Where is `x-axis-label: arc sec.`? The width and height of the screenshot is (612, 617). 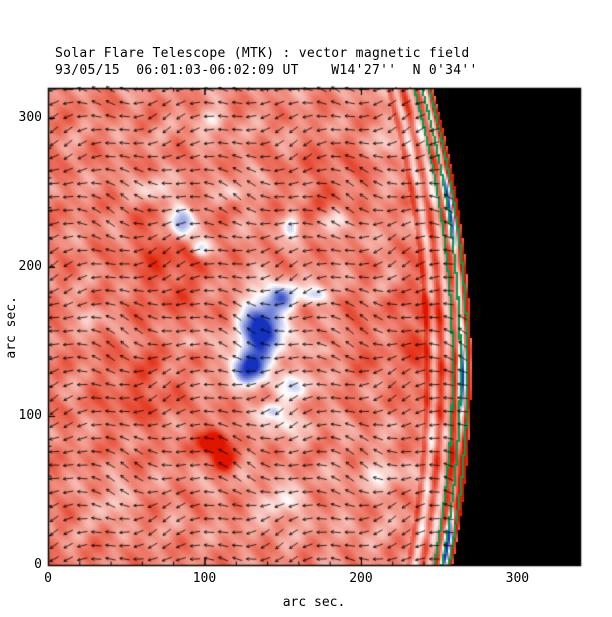
x-axis-label: arc sec. is located at coordinates (314, 602).